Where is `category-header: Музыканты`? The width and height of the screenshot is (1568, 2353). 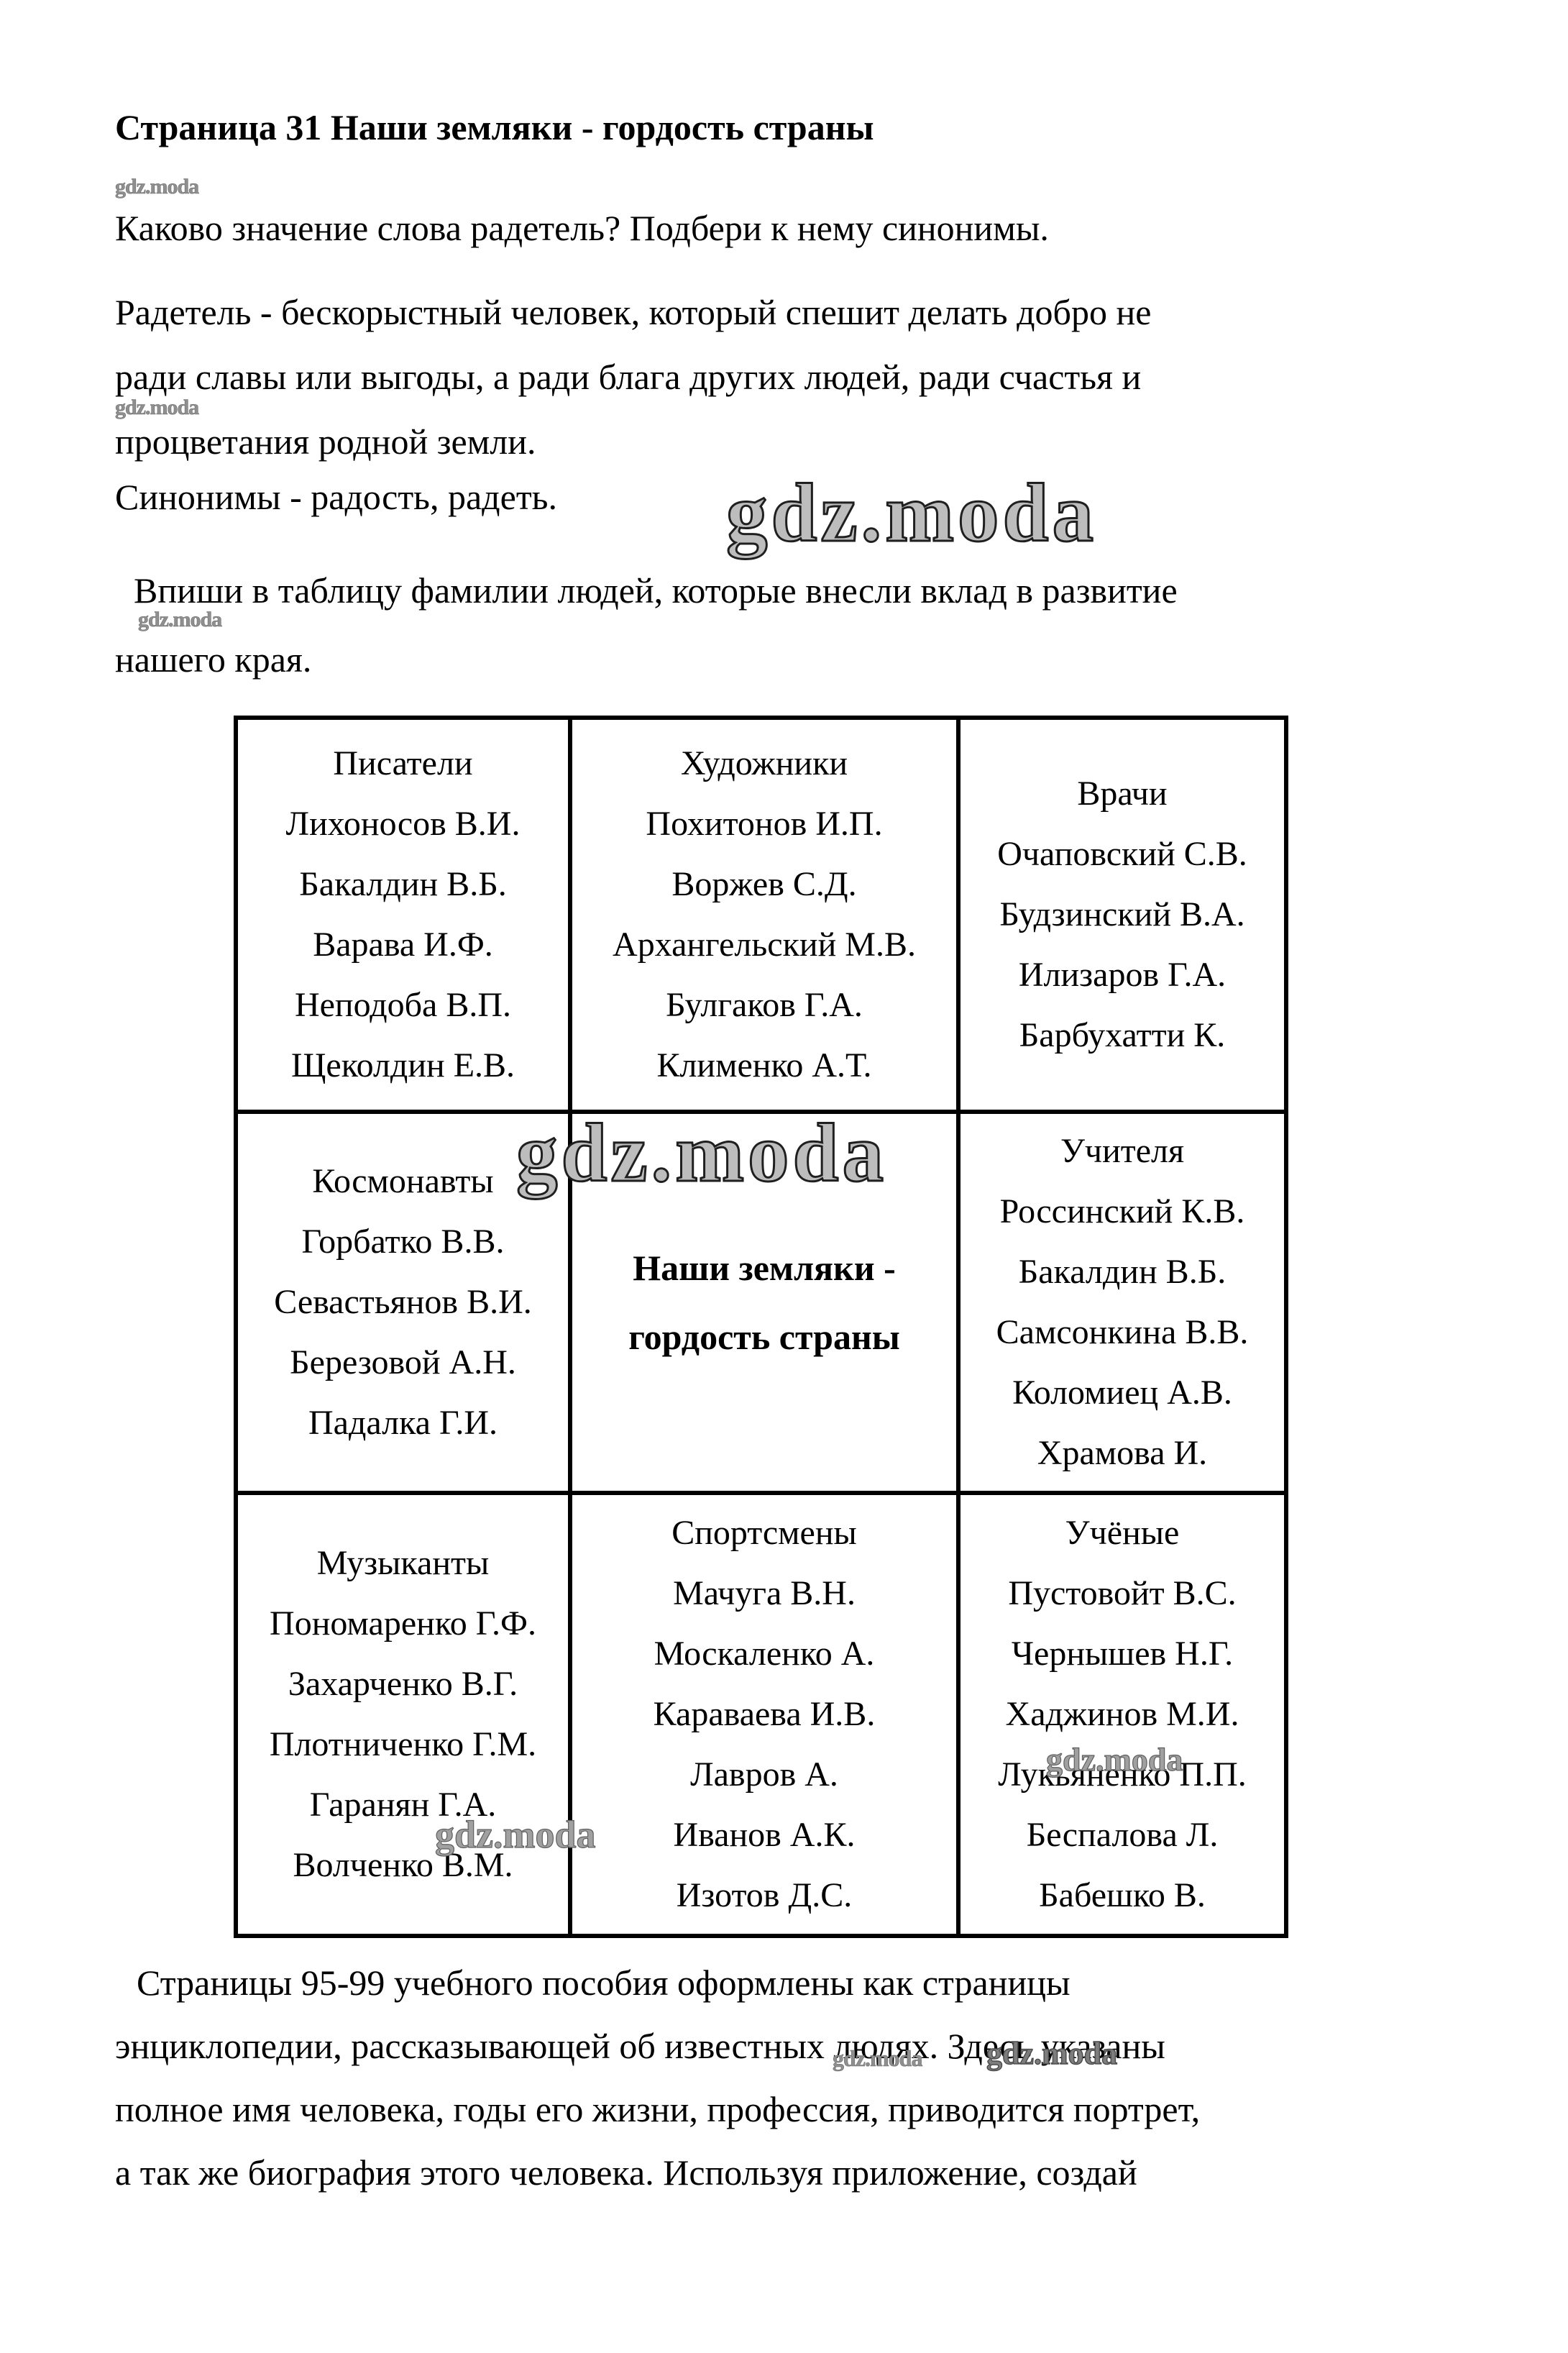 category-header: Музыканты is located at coordinates (403, 1563).